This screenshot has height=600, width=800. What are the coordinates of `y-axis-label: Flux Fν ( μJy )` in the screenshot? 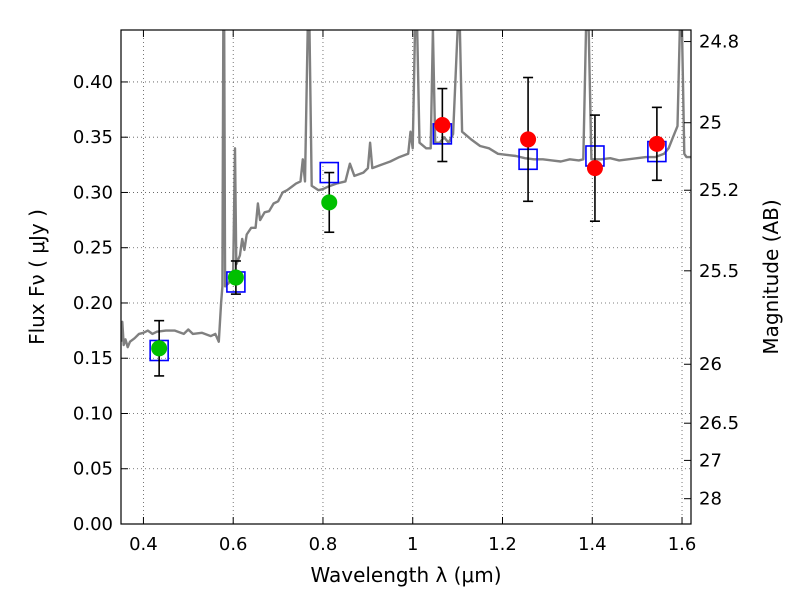 It's located at (37, 277).